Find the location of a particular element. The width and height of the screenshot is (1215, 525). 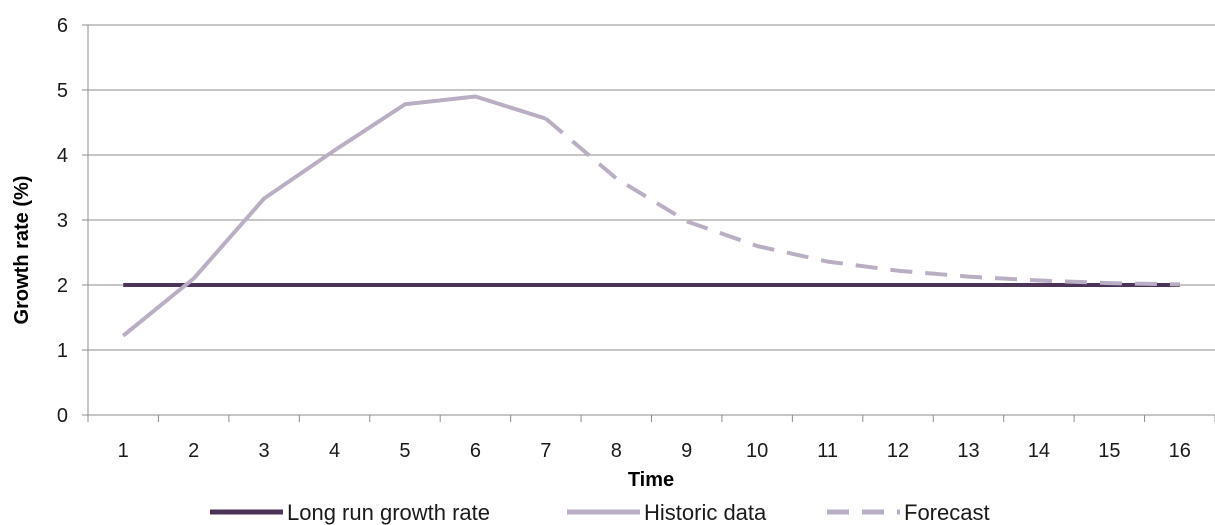

y-tick-label: 3 is located at coordinates (62, 221).